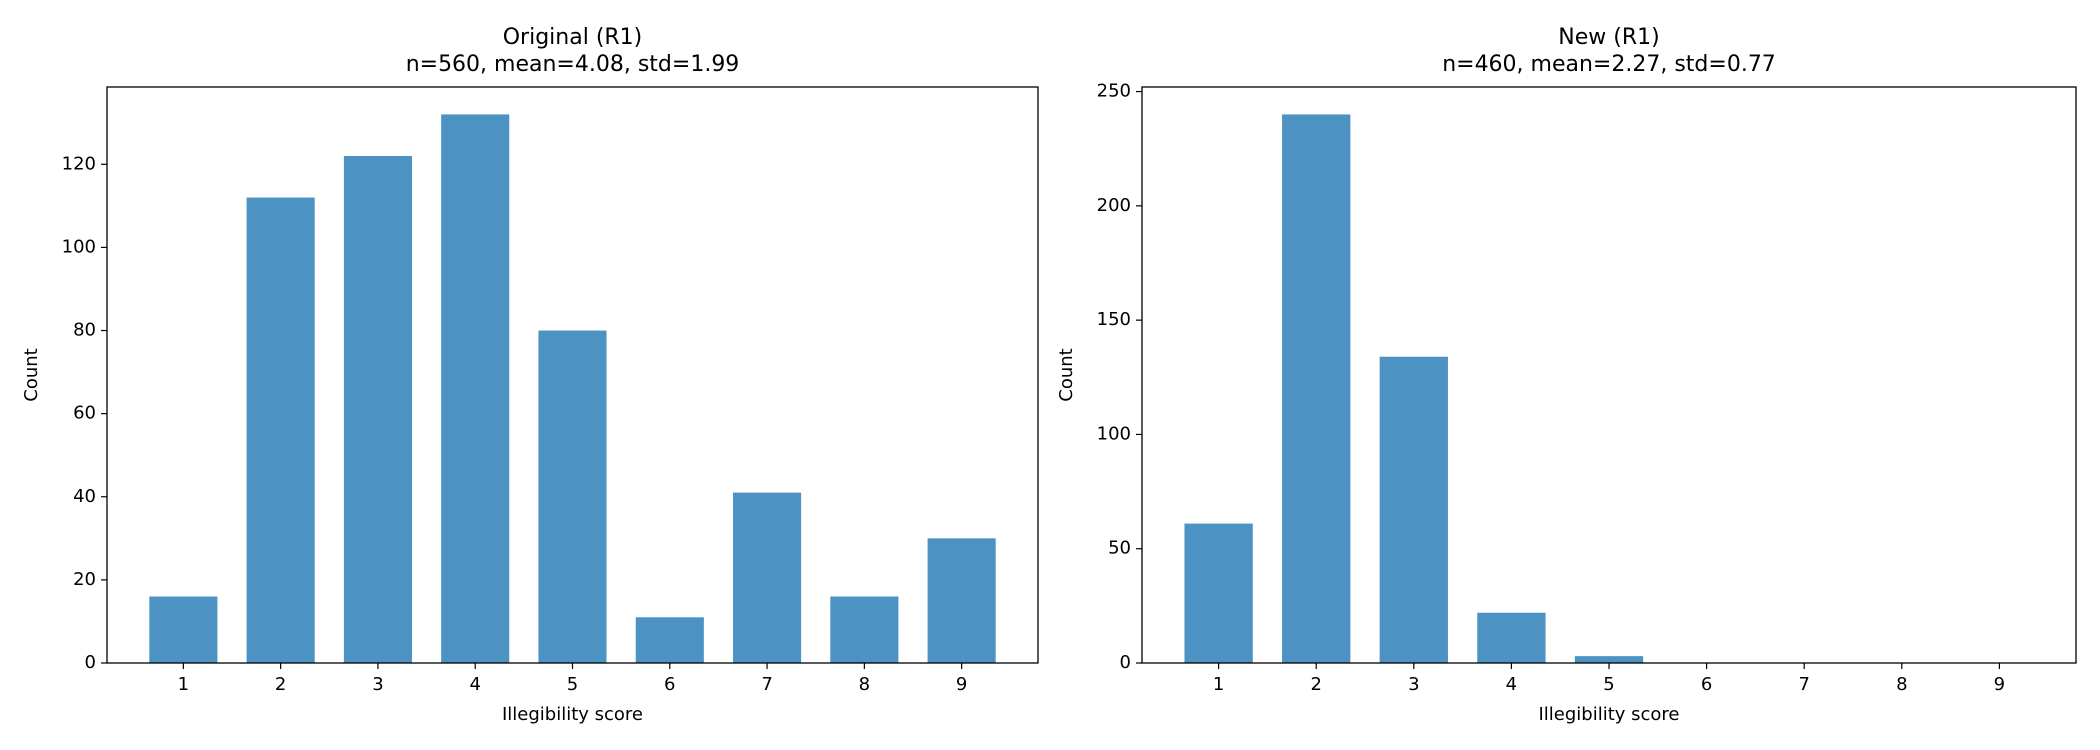 This screenshot has height=750, width=2100. I want to click on y-tick-label: 50, so click(1119, 548).